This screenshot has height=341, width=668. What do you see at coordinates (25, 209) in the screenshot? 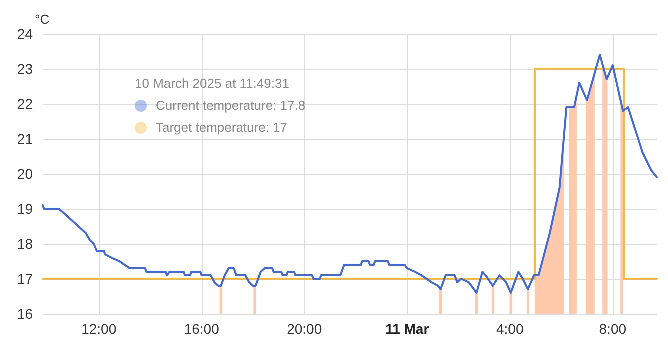
I see `y-tick-label: 19` at bounding box center [25, 209].